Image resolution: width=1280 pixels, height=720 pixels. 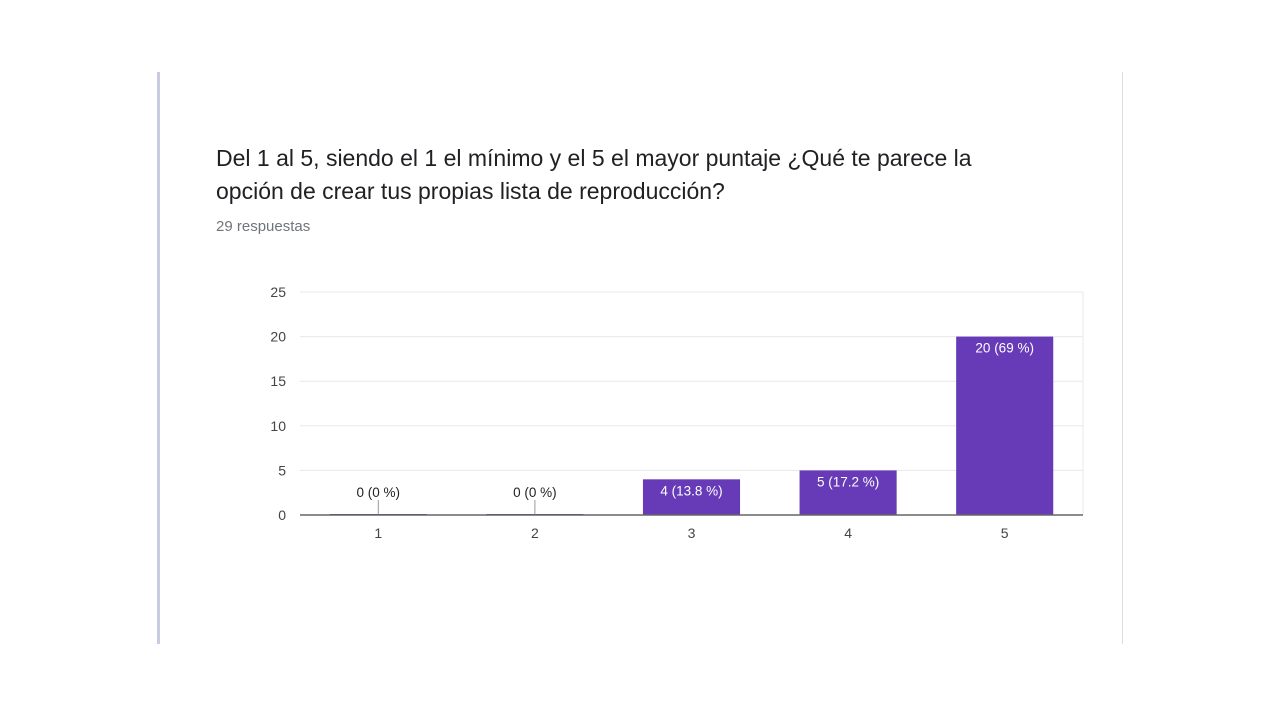 What do you see at coordinates (278, 426) in the screenshot?
I see `y-tick-label: 10` at bounding box center [278, 426].